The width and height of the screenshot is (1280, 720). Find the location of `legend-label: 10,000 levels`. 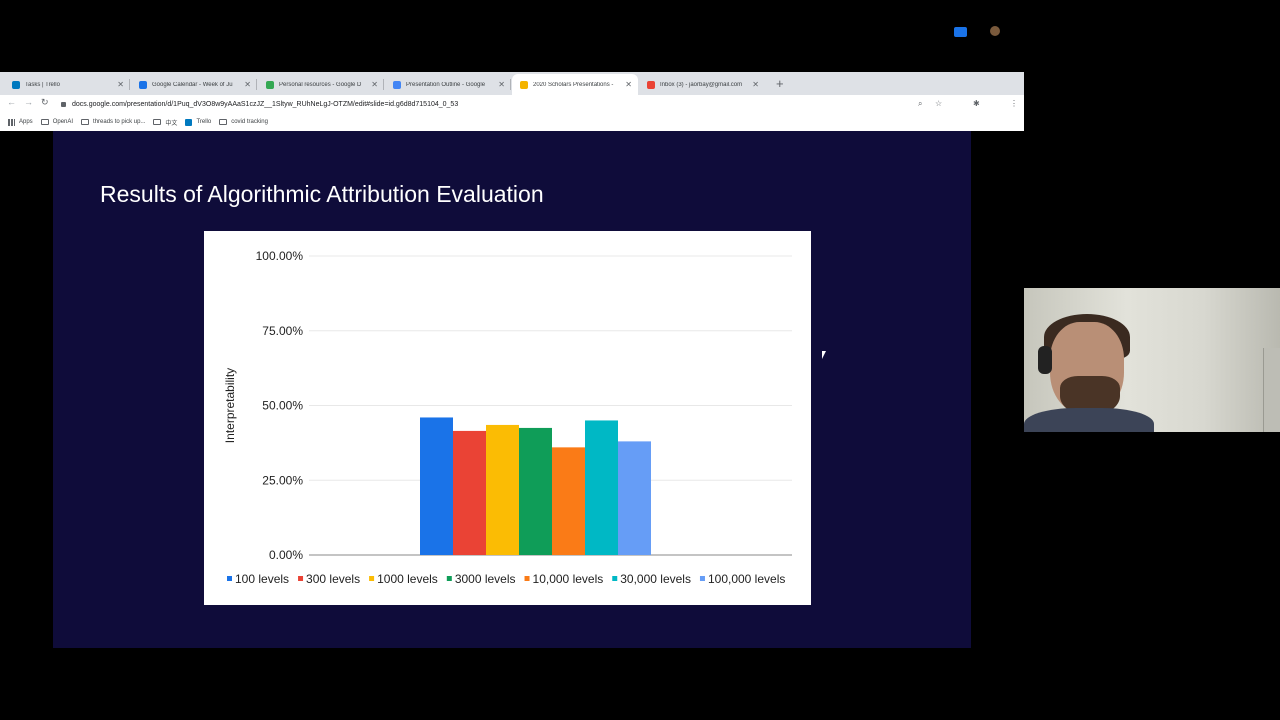

legend-label: 10,000 levels is located at coordinates (568, 579).